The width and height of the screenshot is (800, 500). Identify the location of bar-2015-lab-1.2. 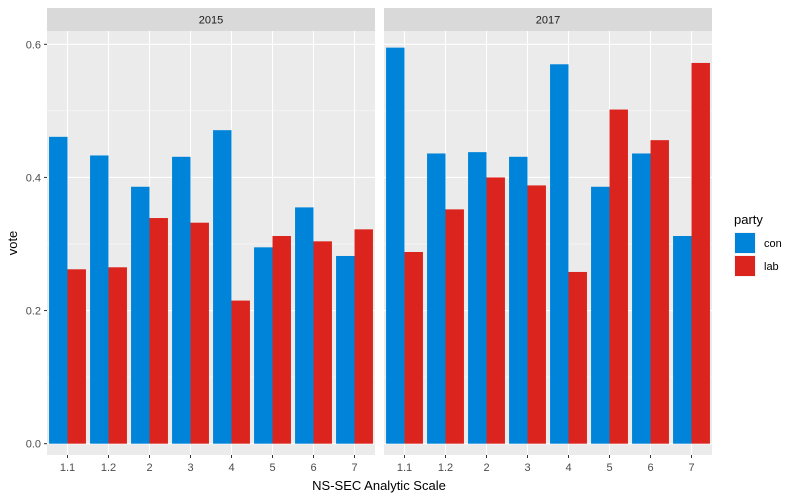
(117, 355).